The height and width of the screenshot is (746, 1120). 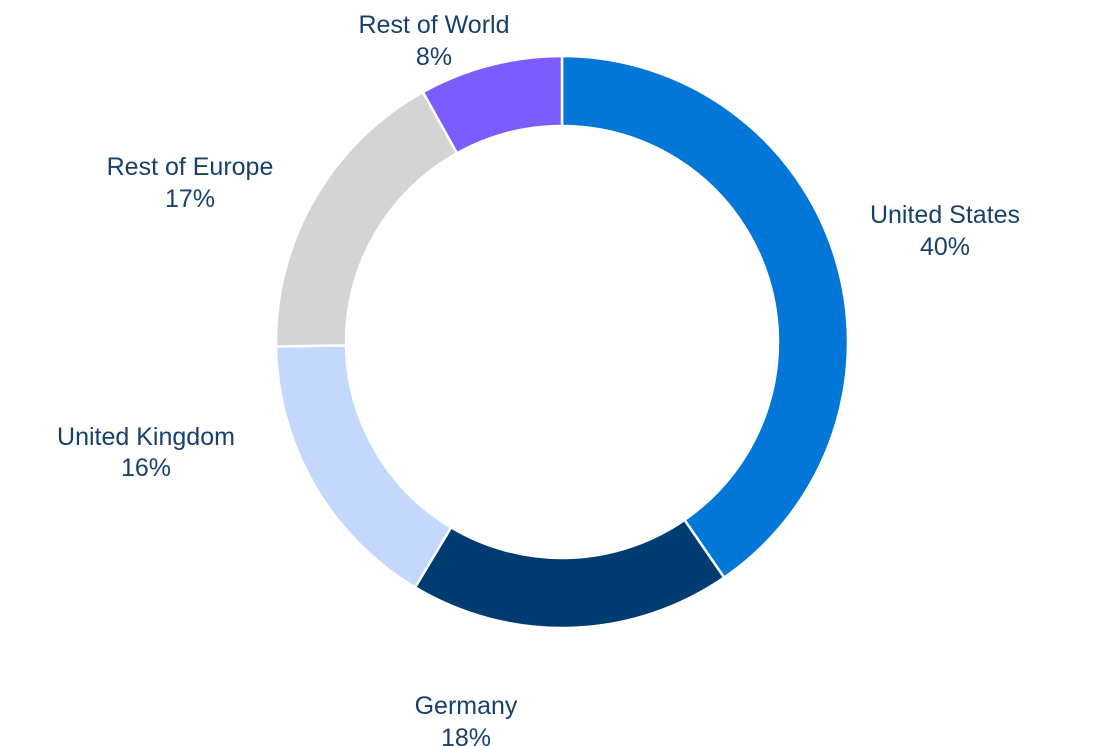 What do you see at coordinates (466, 735) in the screenshot?
I see `slice-label-value: 18%` at bounding box center [466, 735].